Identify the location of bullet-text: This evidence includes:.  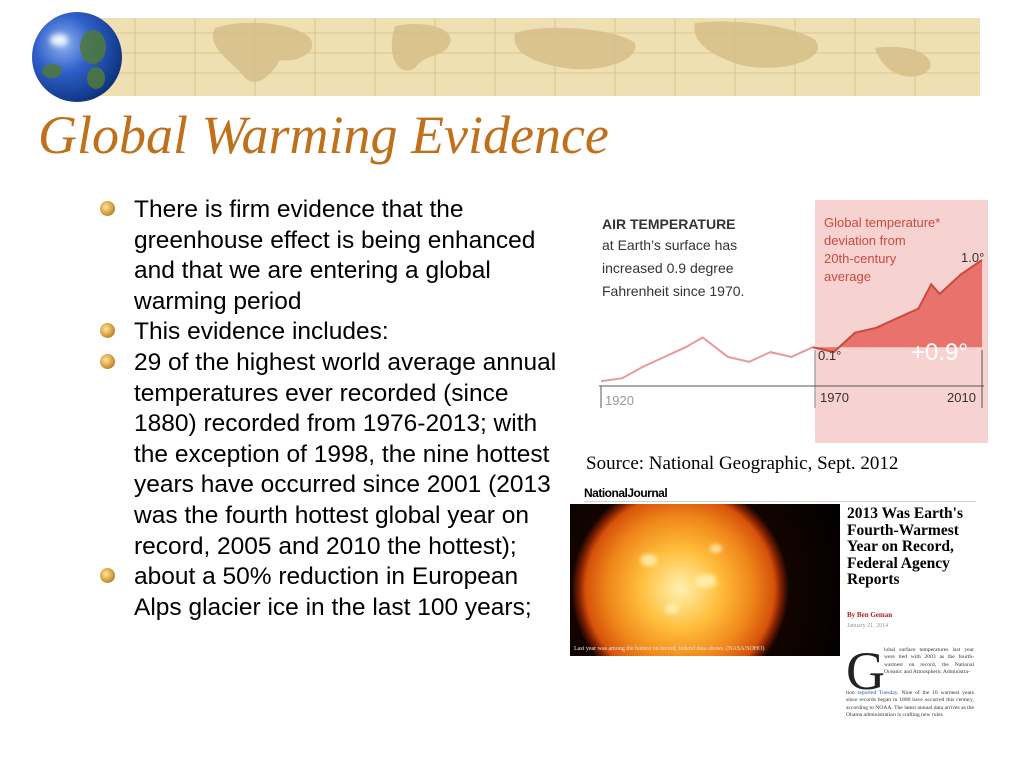
(261, 332).